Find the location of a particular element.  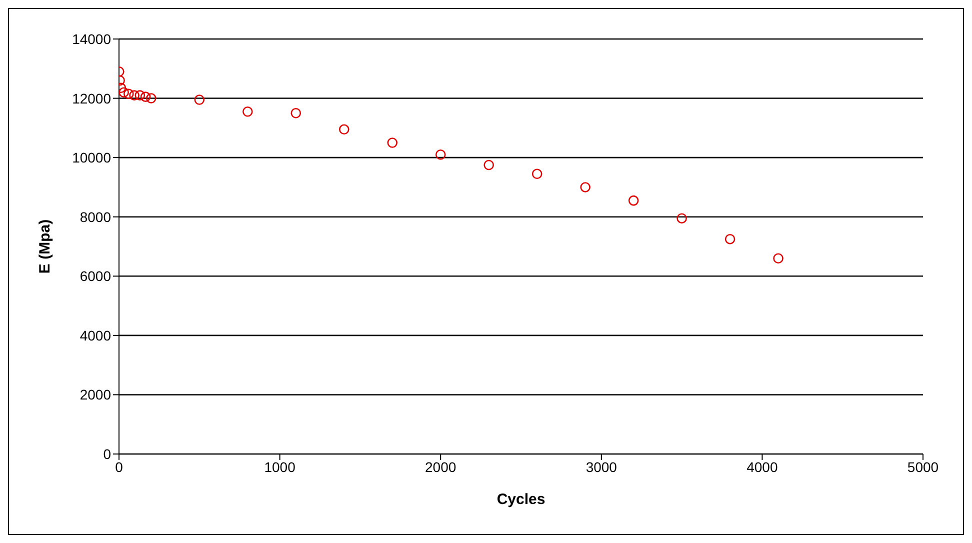

y-tick-label: 8000 is located at coordinates (96, 216).